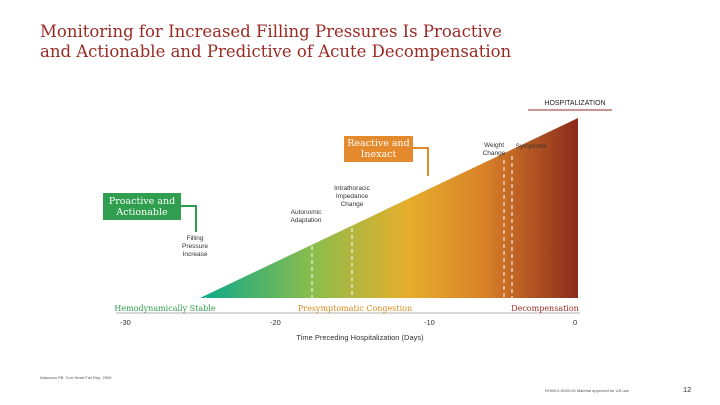  Describe the element at coordinates (421, 161) in the screenshot. I see `reactive-bracket` at that location.